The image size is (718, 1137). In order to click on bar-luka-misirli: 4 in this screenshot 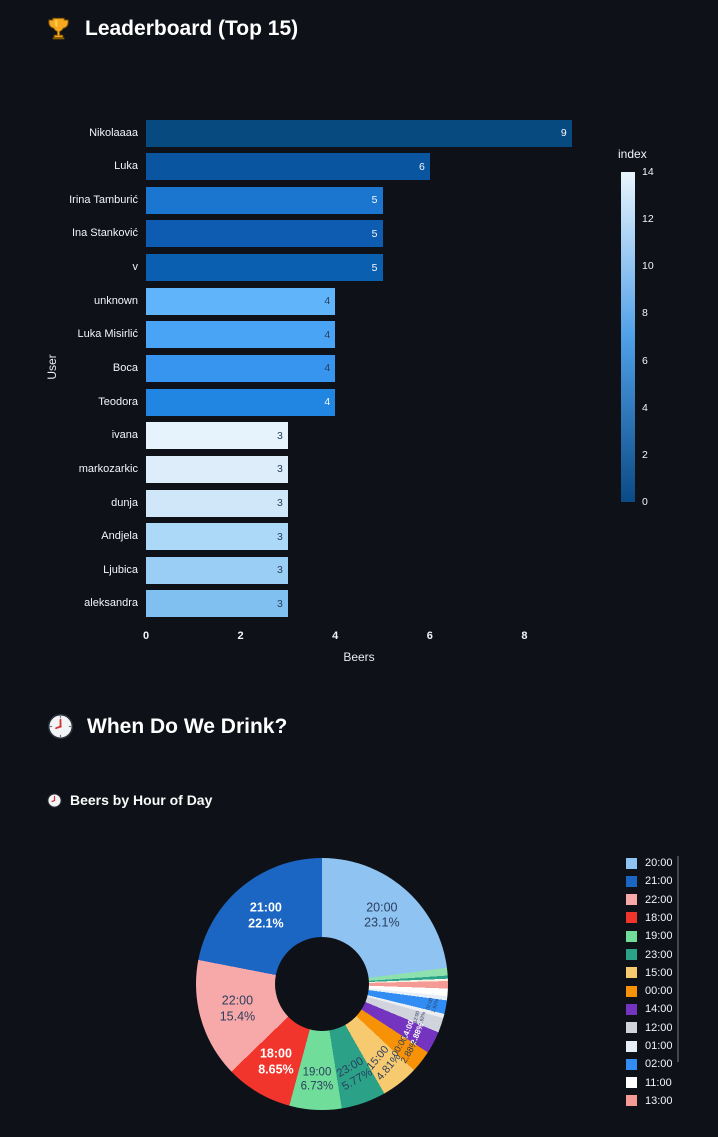, I will do `click(241, 335)`.